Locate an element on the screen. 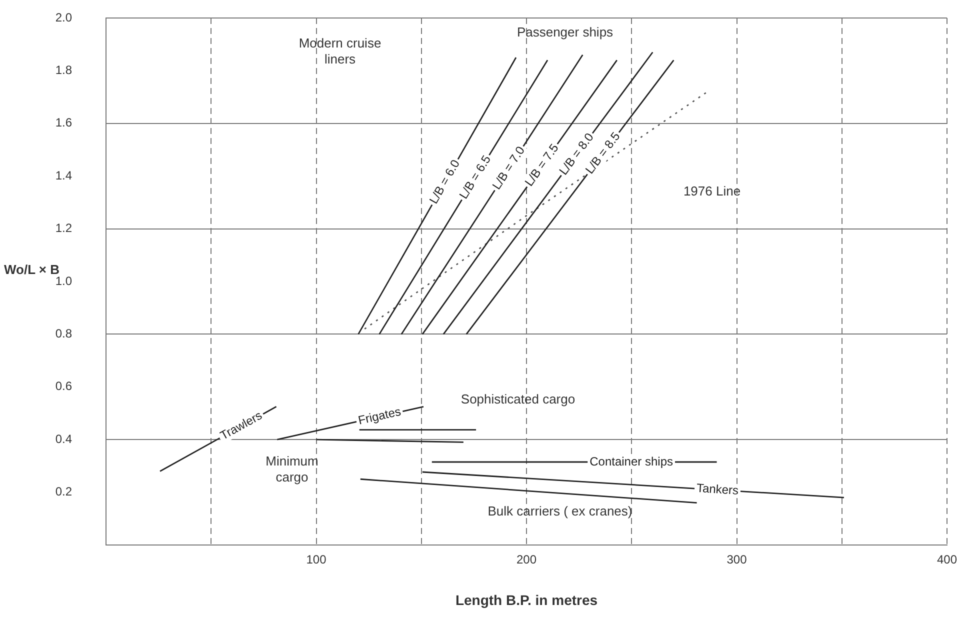  series-label: Container ships is located at coordinates (632, 461).